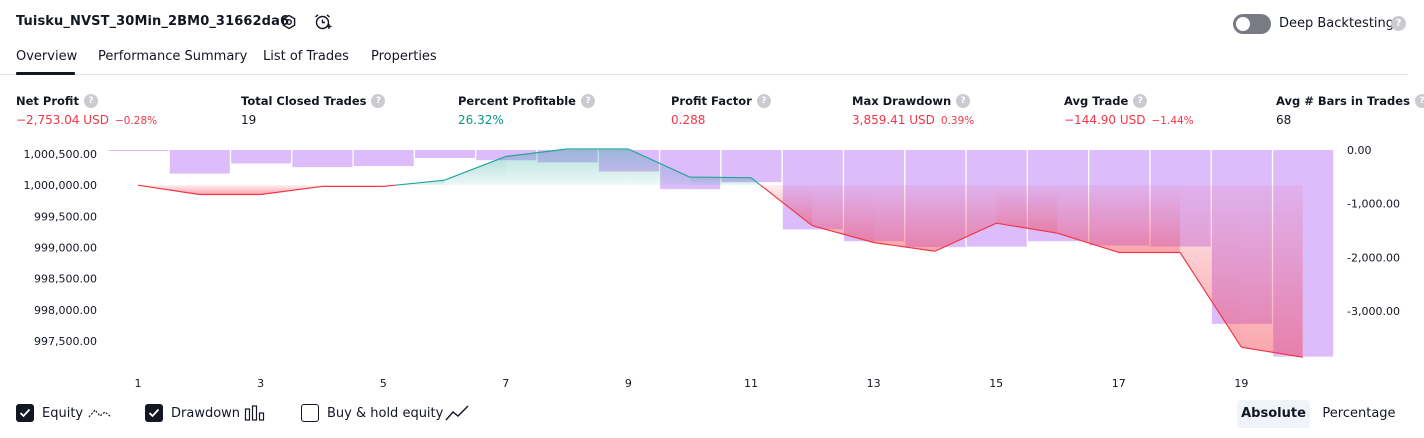  I want to click on metric-total-closed-trades-label: Total Closed Trades?, so click(313, 101).